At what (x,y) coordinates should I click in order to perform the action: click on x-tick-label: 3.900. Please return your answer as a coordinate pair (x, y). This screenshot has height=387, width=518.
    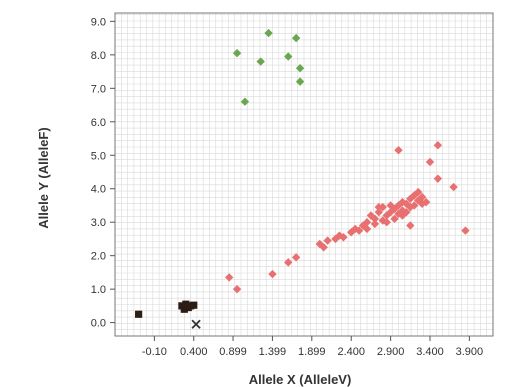
    Looking at the image, I should click on (470, 352).